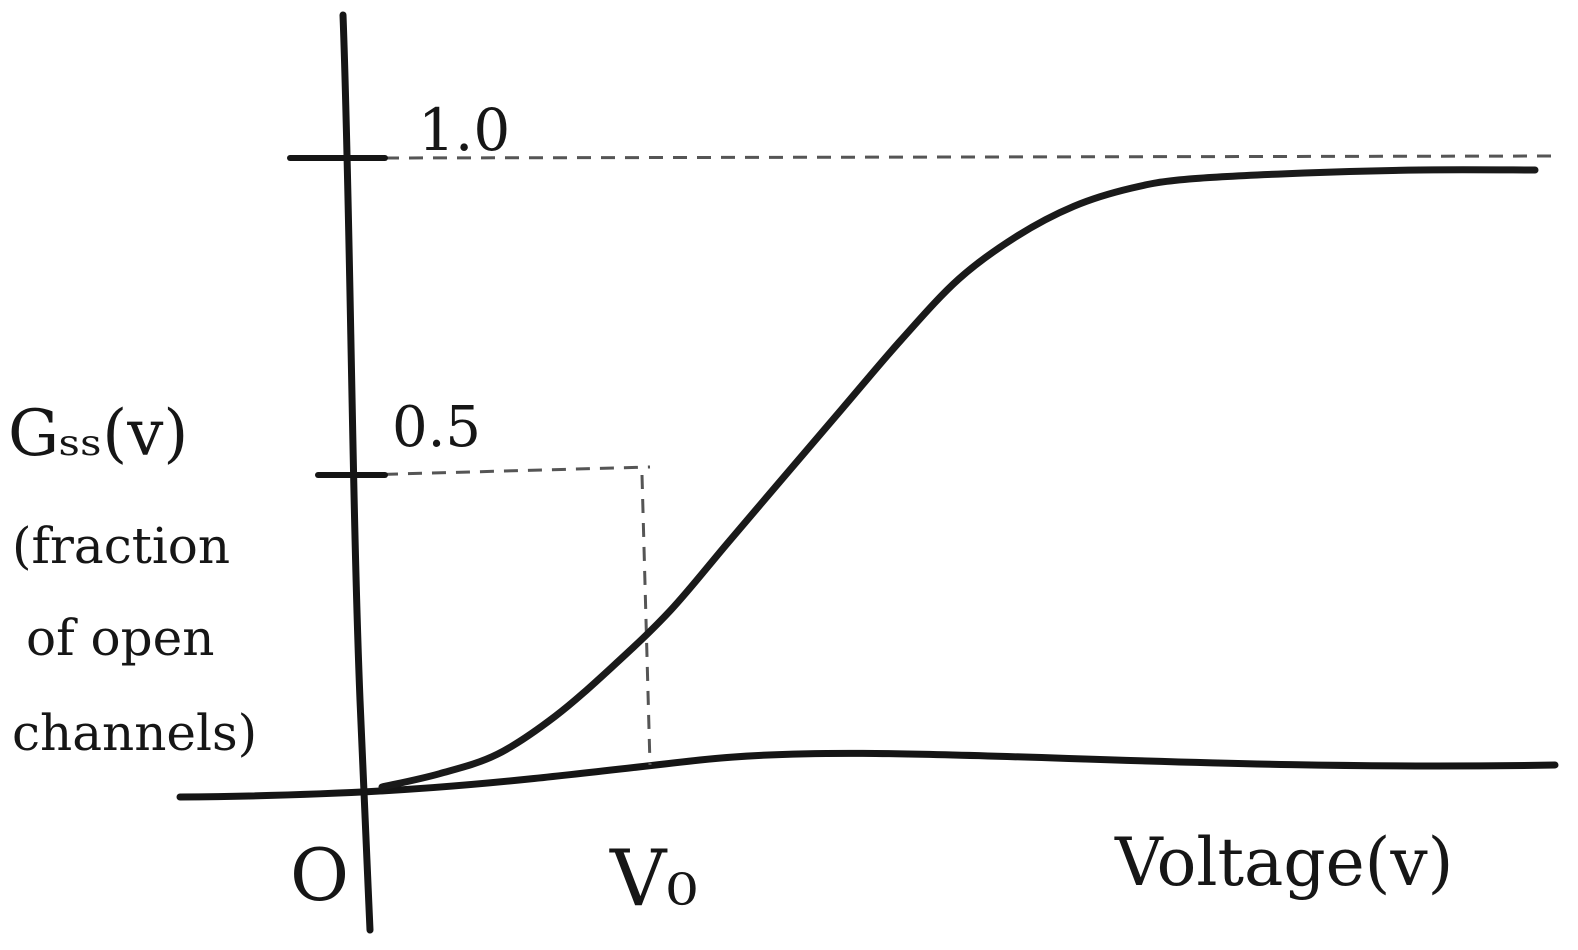 This screenshot has height=950, width=1578. What do you see at coordinates (121, 546) in the screenshot?
I see `y-axis-label-line-2: (fraction` at bounding box center [121, 546].